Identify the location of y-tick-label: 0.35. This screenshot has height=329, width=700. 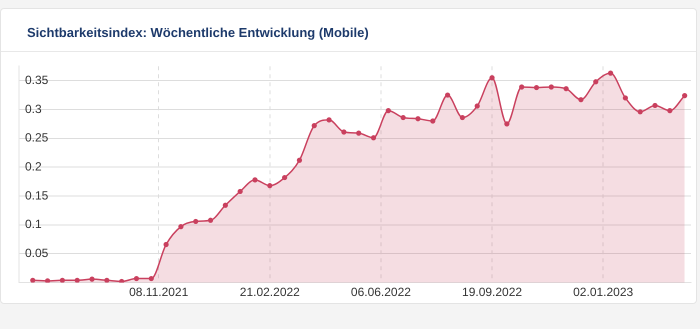
(37, 79).